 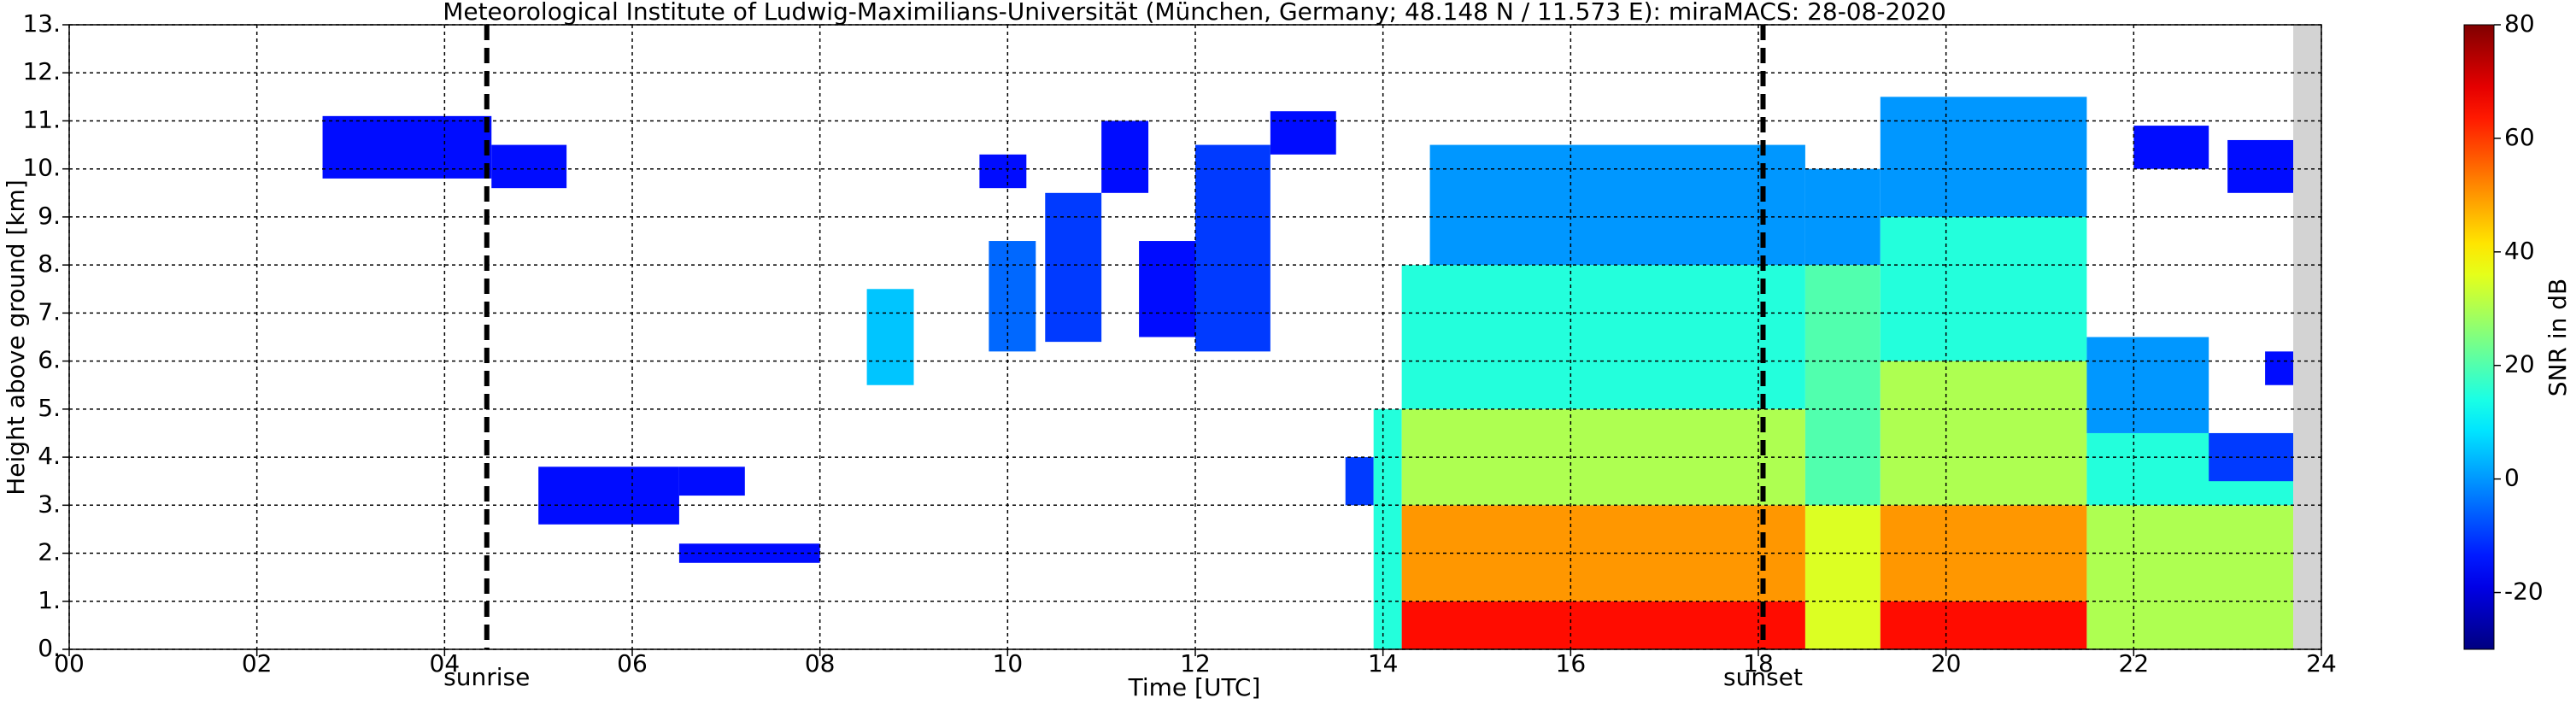 I want to click on colorbar-tick-label: 0, so click(x=2512, y=478).